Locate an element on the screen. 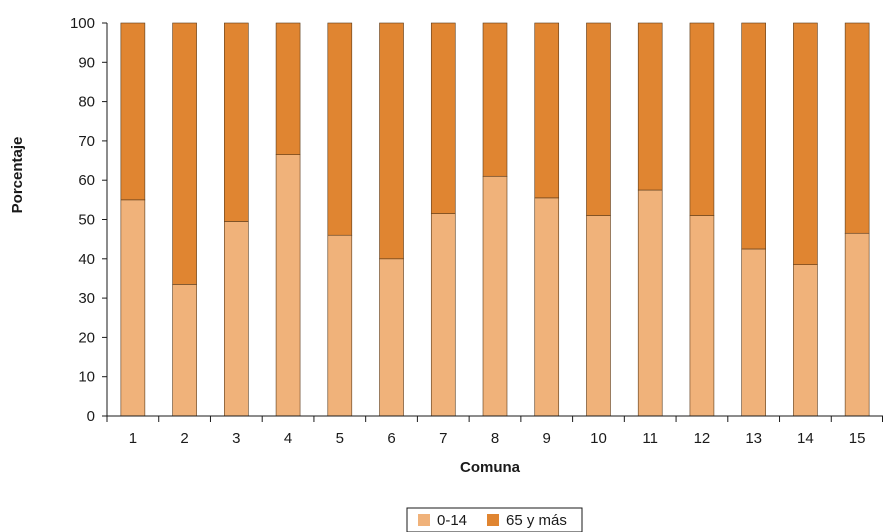 The image size is (883, 532). x-tick-label: 11 is located at coordinates (650, 438).